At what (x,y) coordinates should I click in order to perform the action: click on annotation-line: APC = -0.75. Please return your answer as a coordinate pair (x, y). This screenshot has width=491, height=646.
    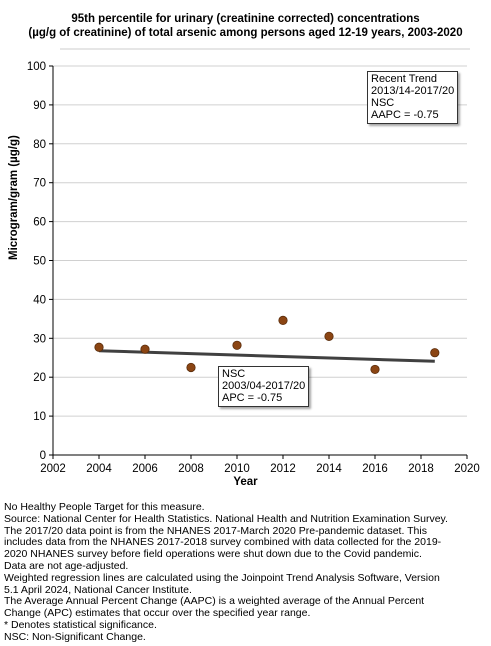
    Looking at the image, I should click on (252, 398).